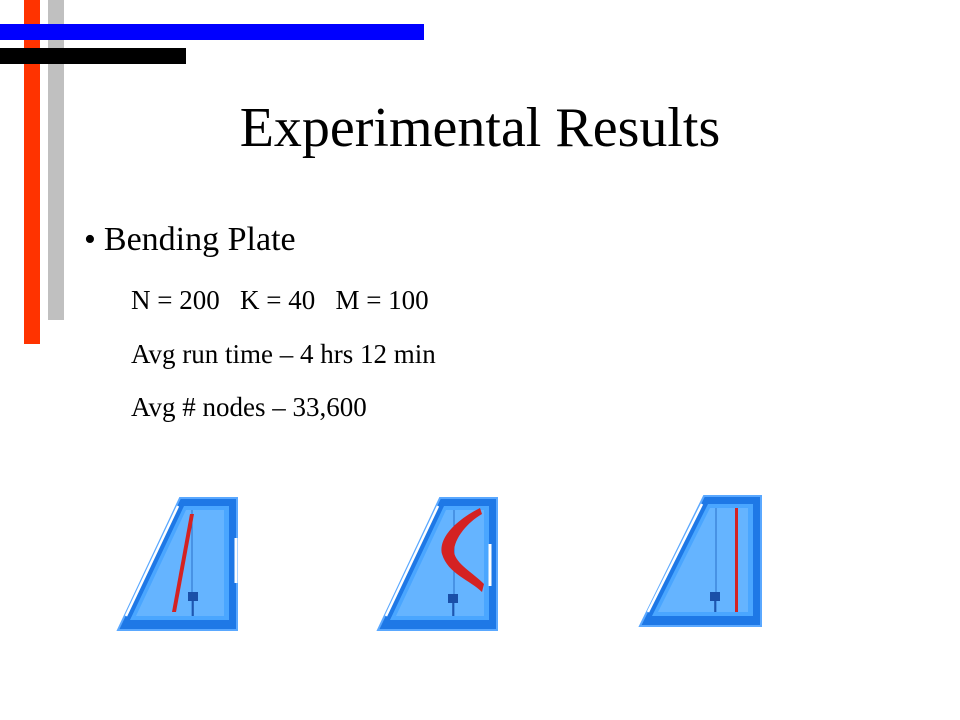  I want to click on bending-plate-render-edge, so click(700, 561).